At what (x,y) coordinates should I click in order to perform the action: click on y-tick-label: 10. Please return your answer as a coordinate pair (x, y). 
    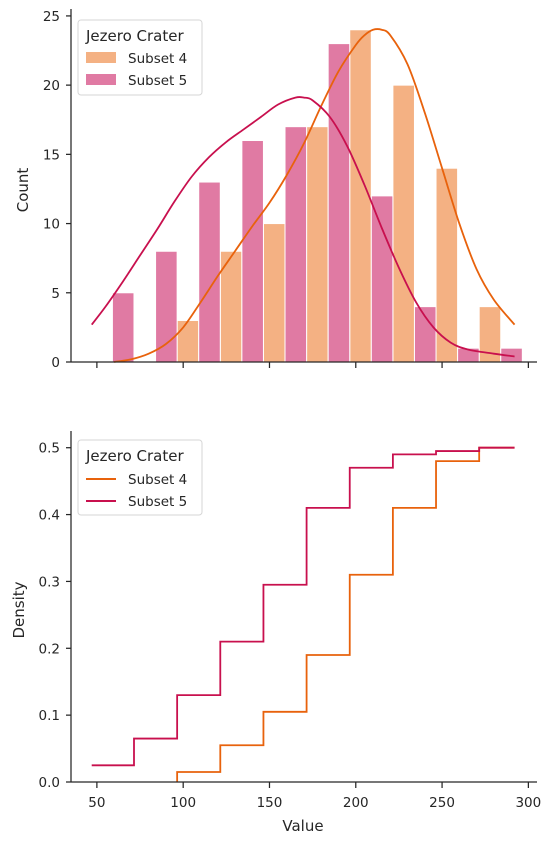
    Looking at the image, I should click on (51, 225).